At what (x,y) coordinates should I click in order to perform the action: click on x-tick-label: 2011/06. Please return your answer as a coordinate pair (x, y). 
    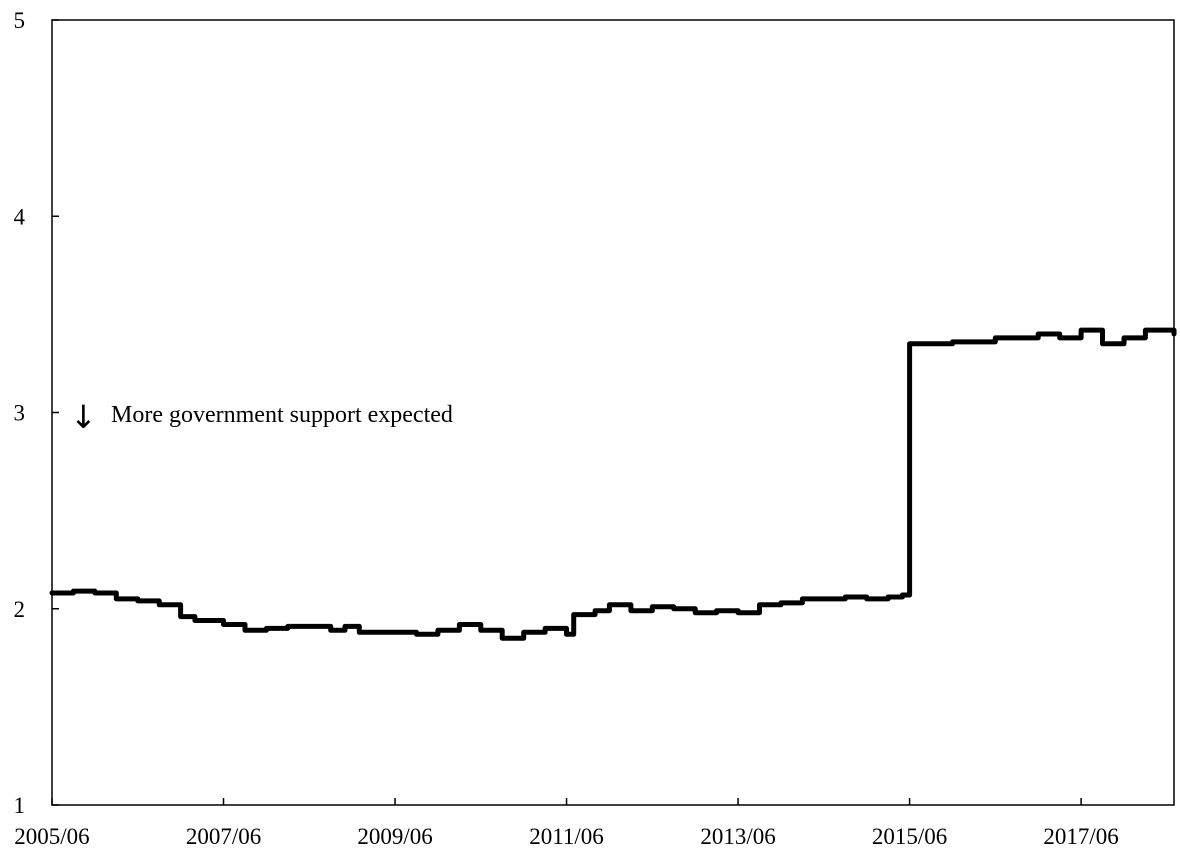
    Looking at the image, I should click on (566, 836).